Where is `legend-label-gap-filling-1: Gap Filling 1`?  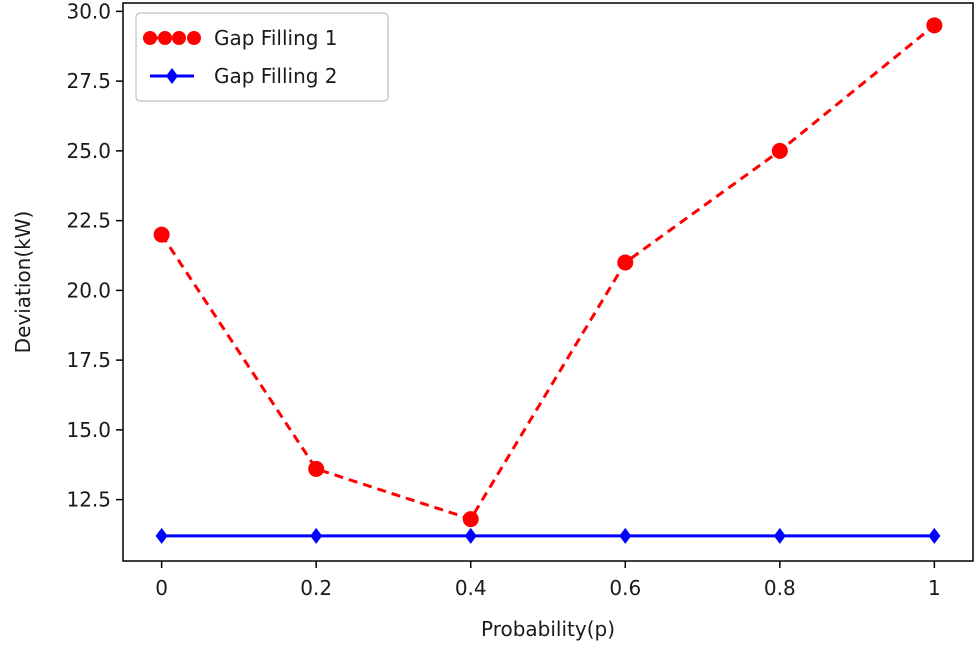
legend-label-gap-filling-1: Gap Filling 1 is located at coordinates (276, 38).